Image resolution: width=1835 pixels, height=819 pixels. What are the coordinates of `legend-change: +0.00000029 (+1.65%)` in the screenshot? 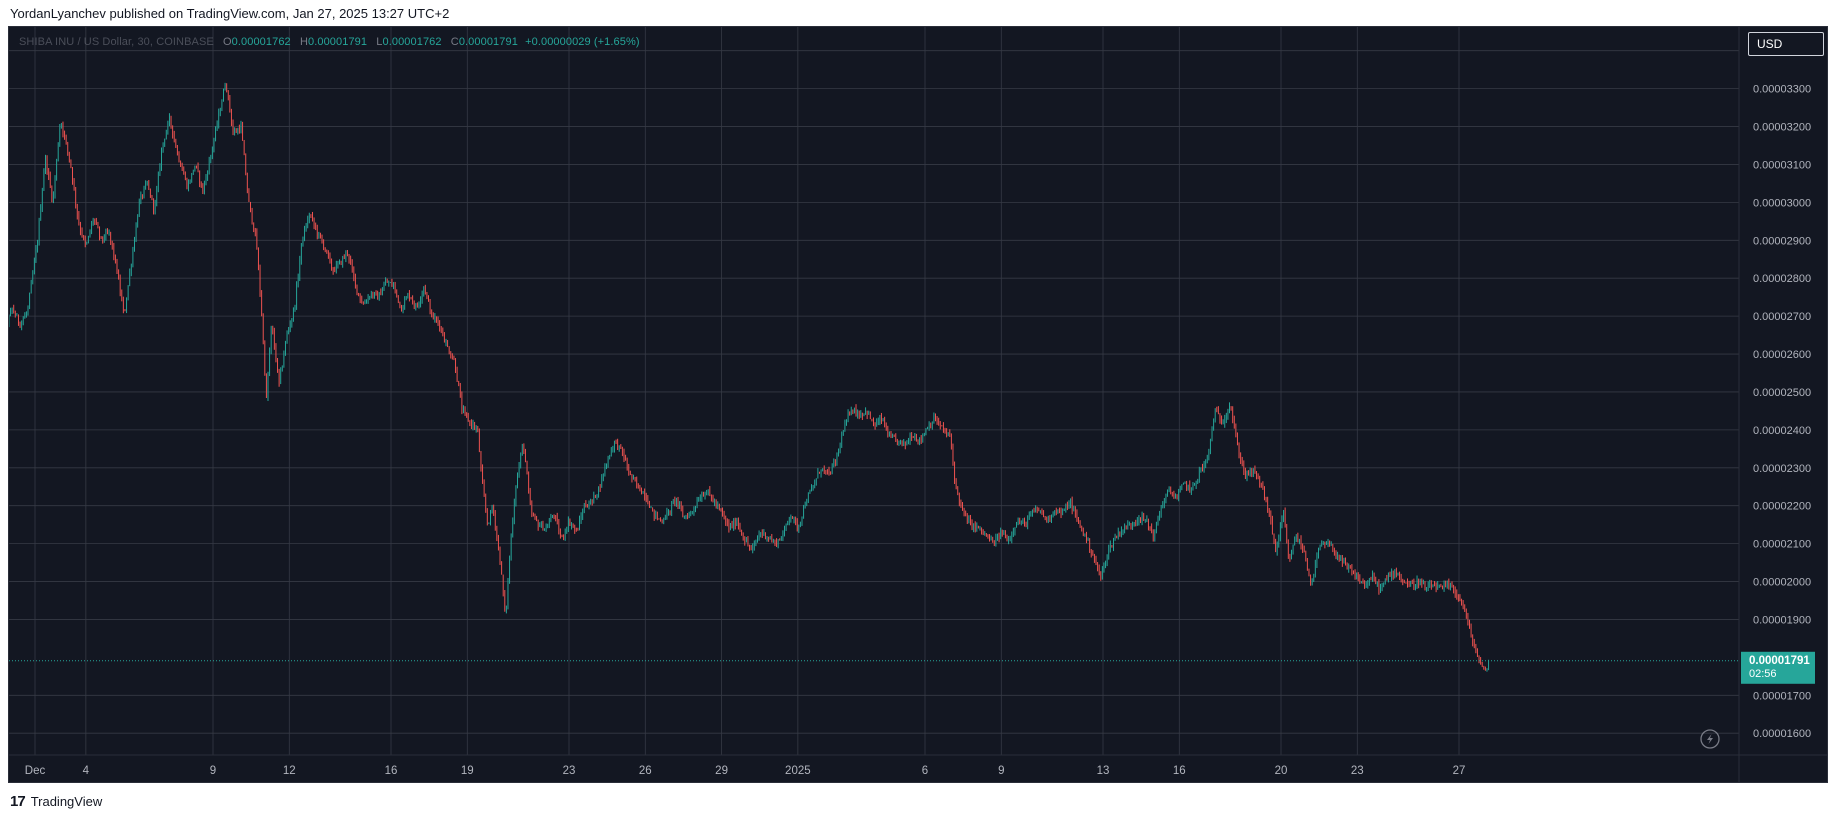 It's located at (582, 42).